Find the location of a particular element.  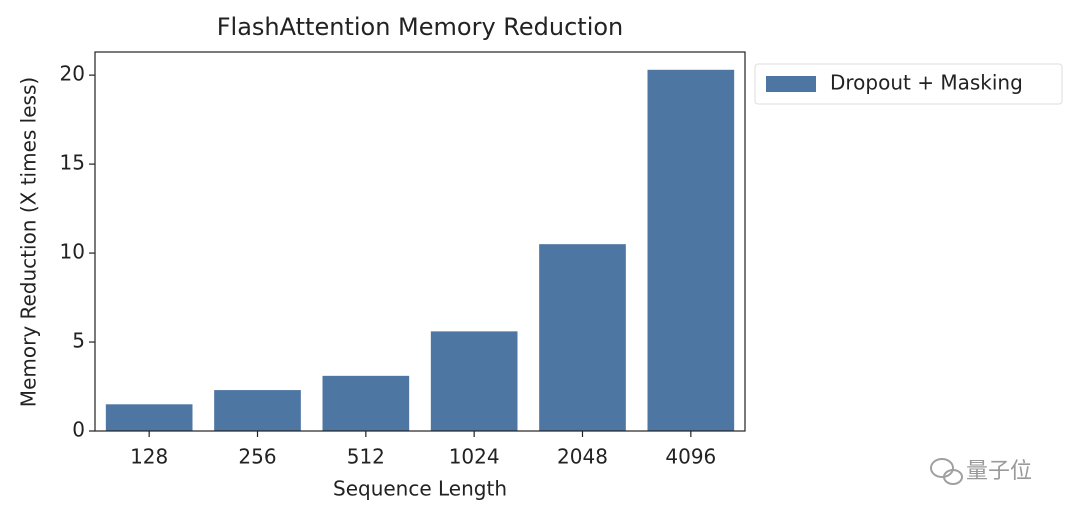

y-tick-label: 0 is located at coordinates (78, 430).